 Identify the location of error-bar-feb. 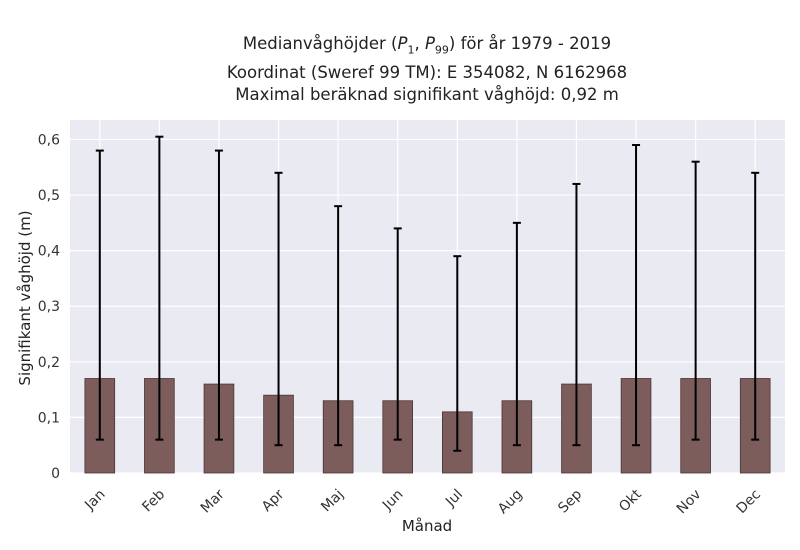
(159, 288).